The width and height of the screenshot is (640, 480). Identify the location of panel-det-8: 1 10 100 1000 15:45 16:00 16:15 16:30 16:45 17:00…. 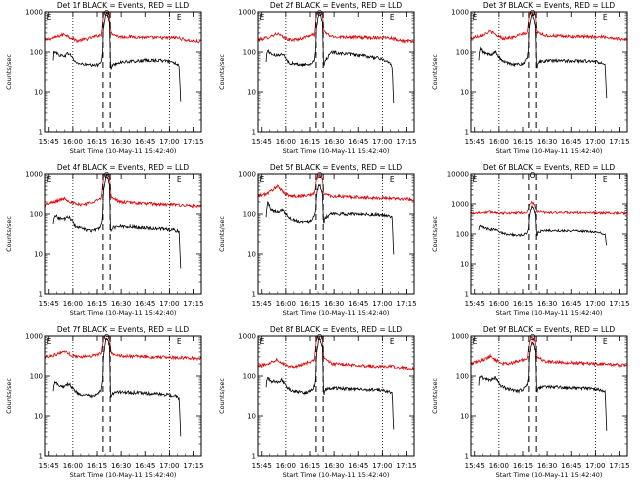
(317, 402).